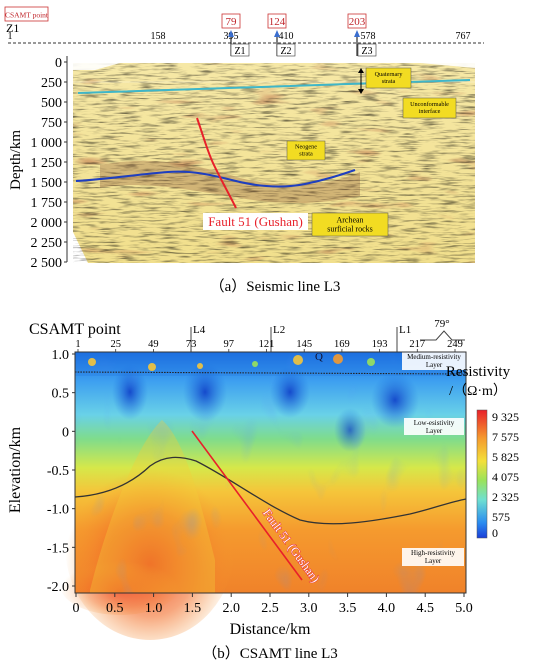 The width and height of the screenshot is (550, 667). I want to click on angle-indicator: 79°, so click(442, 329).